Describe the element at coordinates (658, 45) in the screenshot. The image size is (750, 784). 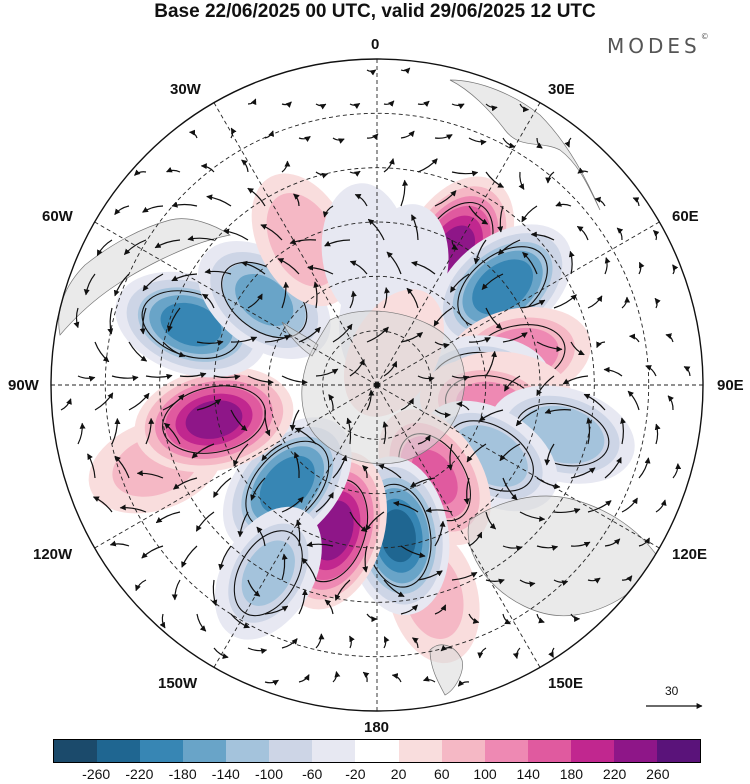
I see `brand-logo: MODES©` at that location.